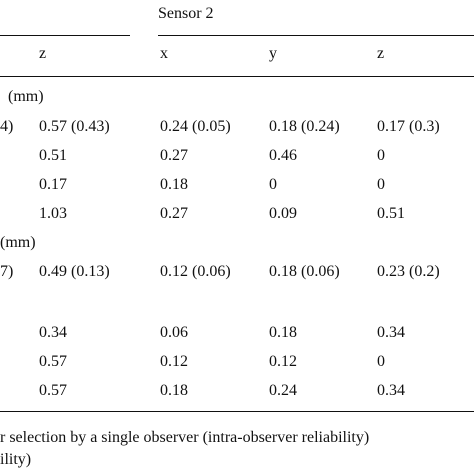 Image resolution: width=474 pixels, height=474 pixels. What do you see at coordinates (237, 76) in the screenshot?
I see `header-bottom-rule` at bounding box center [237, 76].